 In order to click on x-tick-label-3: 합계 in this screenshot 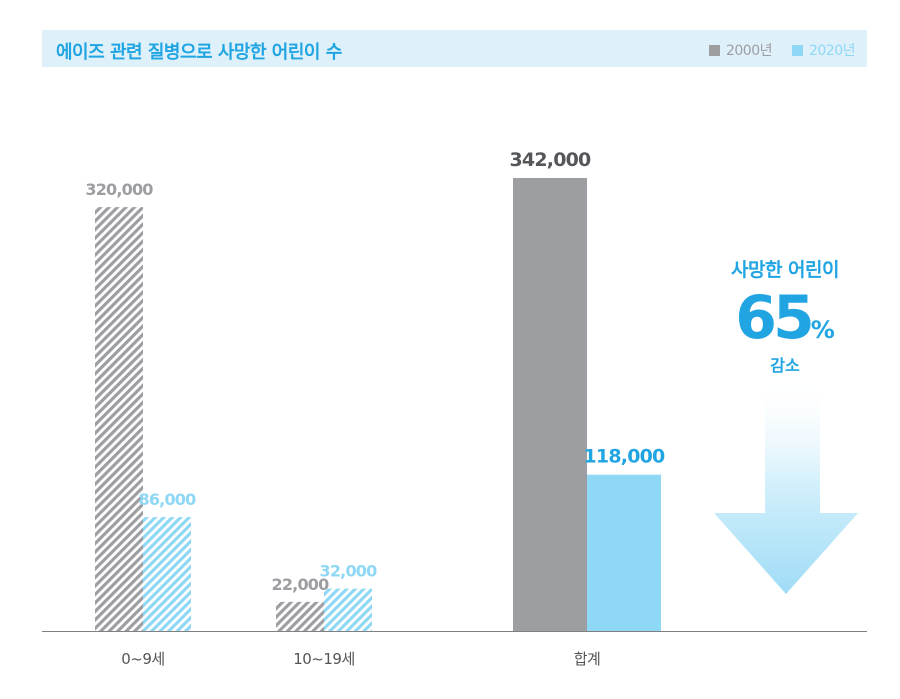, I will do `click(587, 659)`.